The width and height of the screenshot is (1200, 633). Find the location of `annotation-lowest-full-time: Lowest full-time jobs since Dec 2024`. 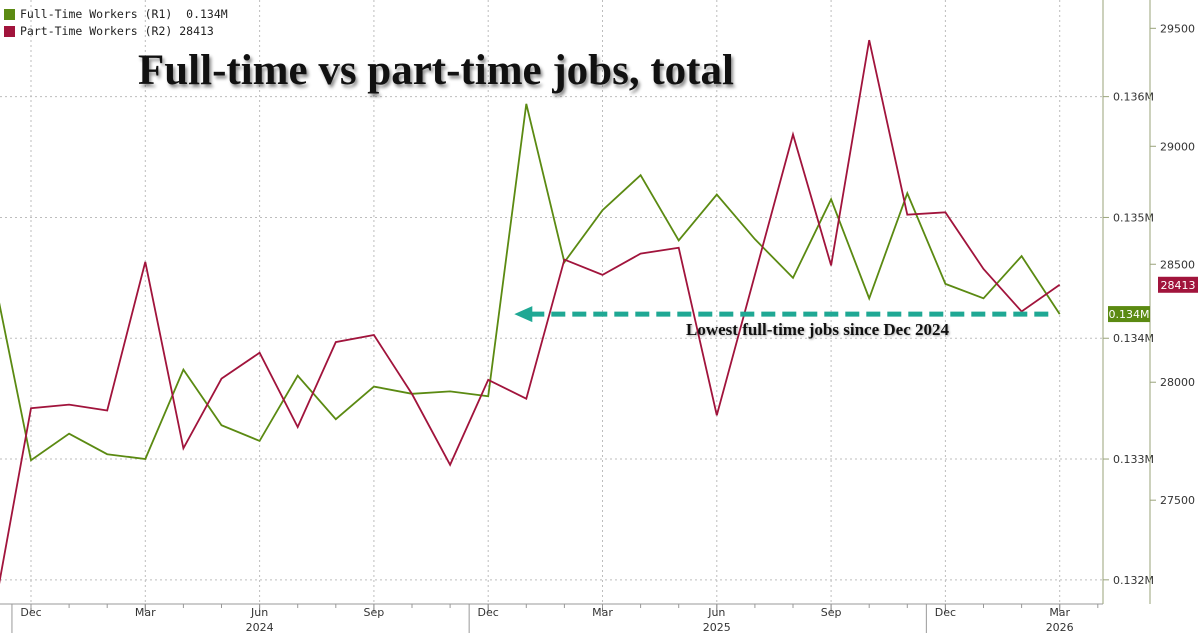

annotation-lowest-full-time: Lowest full-time jobs since Dec 2024 is located at coordinates (817, 329).